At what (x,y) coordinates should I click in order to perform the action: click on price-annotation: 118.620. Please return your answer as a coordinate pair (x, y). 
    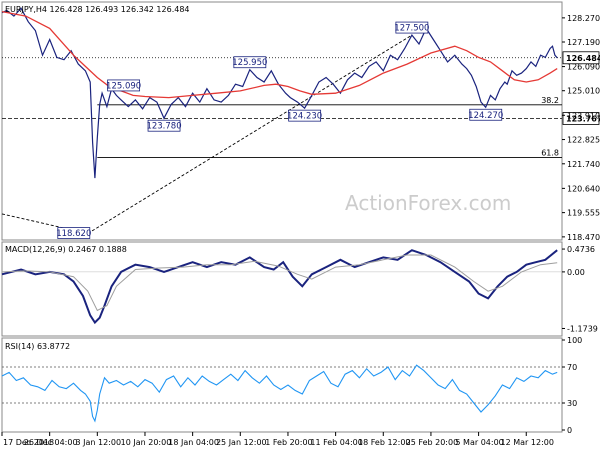
    Looking at the image, I should click on (73, 234).